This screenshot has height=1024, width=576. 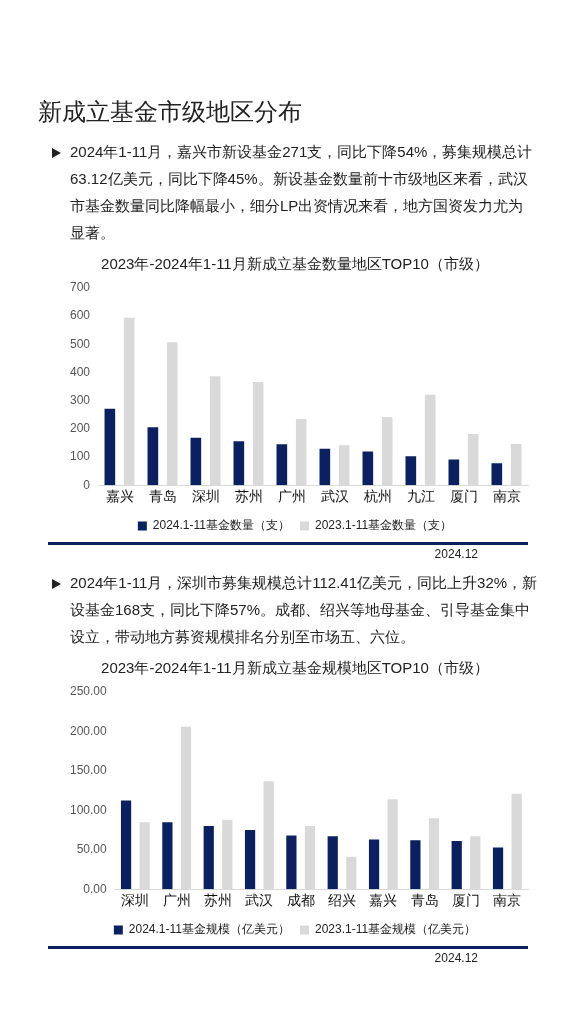 I want to click on legend-label: 2024.1-11基金规模（亿美元）, so click(x=209, y=929).